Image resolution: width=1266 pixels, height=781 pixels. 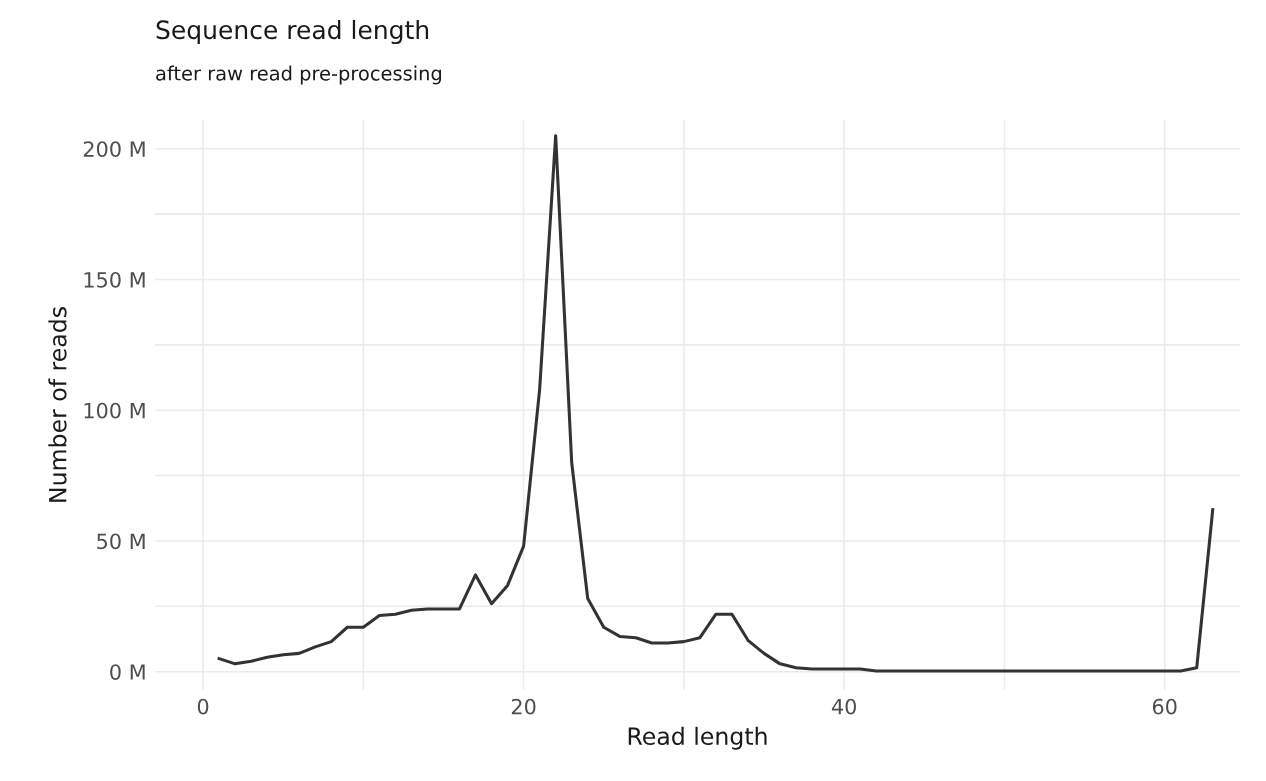 I want to click on x-tick-label: 0, so click(x=203, y=706).